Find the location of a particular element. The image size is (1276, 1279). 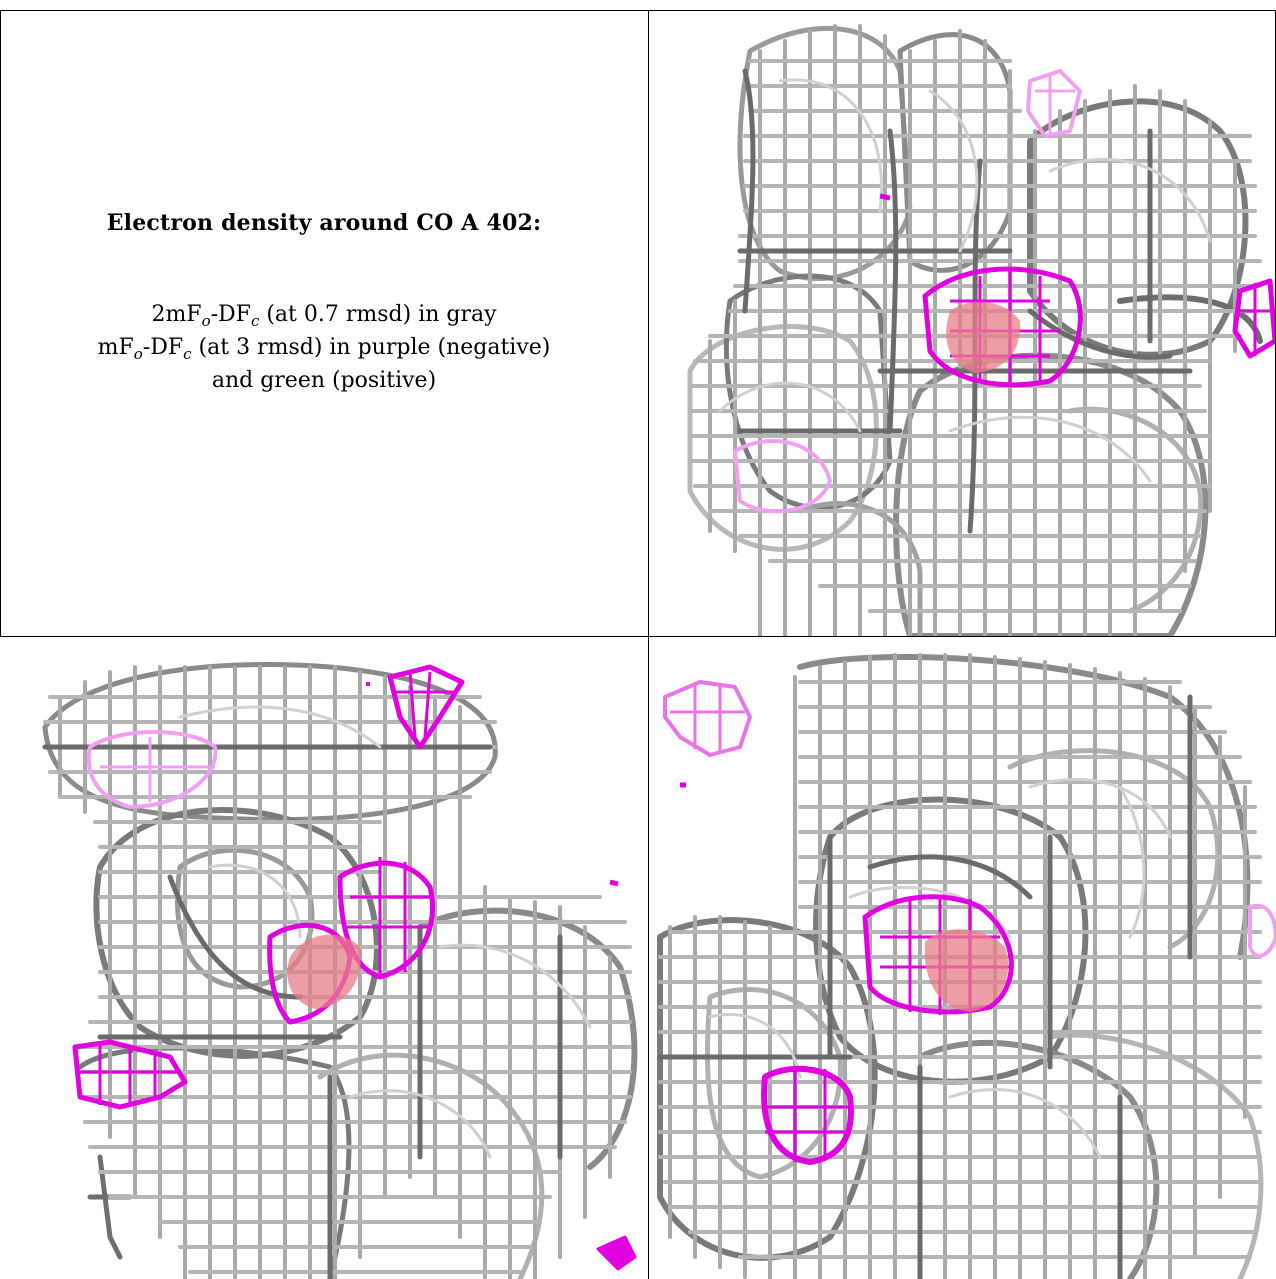

caption-line-mfo-dfc: mFo-DFc (at 3 rmsd) in purple (negative) is located at coordinates (324, 349).